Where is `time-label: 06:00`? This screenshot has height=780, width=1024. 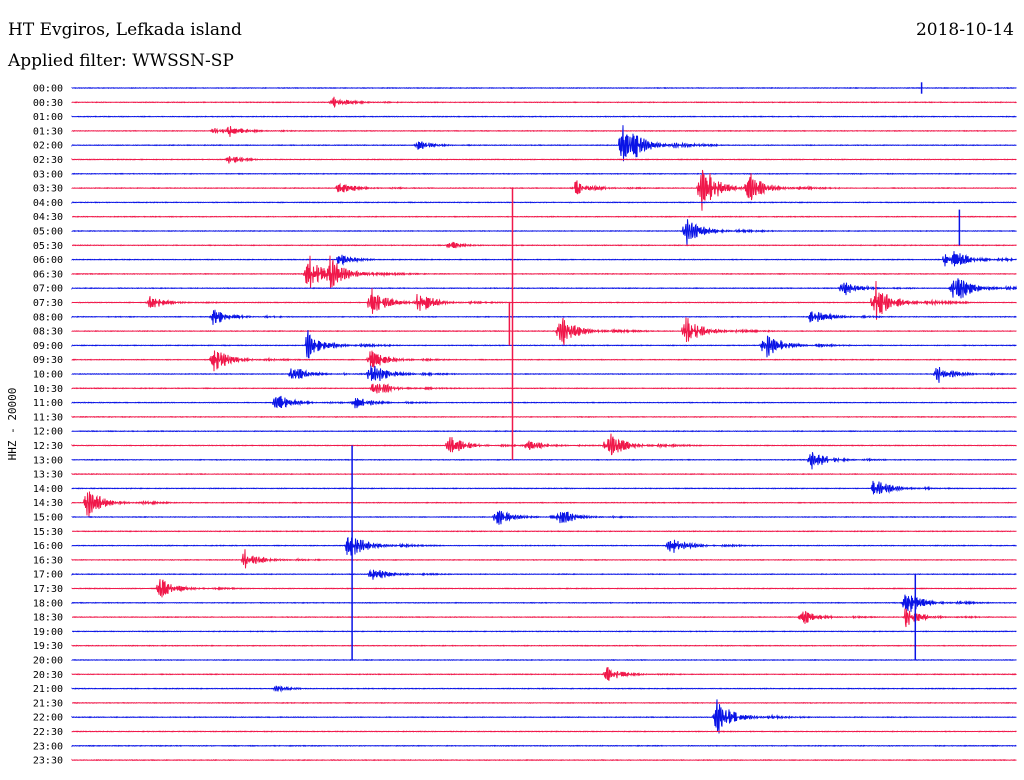
time-label: 06:00 is located at coordinates (48, 260).